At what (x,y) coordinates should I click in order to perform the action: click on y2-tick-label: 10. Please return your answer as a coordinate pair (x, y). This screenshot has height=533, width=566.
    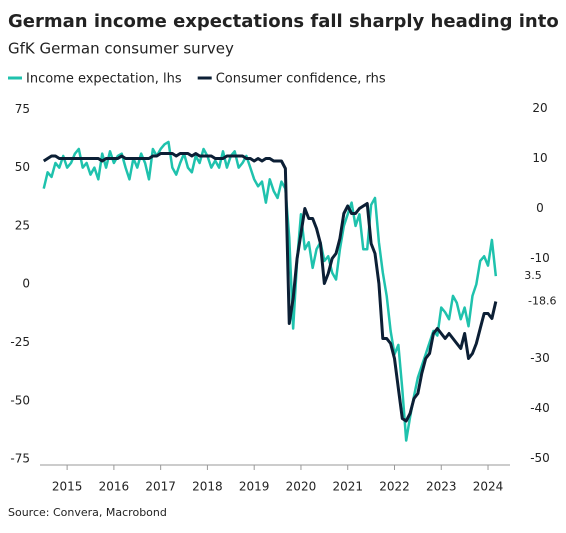
    Looking at the image, I should click on (539, 158).